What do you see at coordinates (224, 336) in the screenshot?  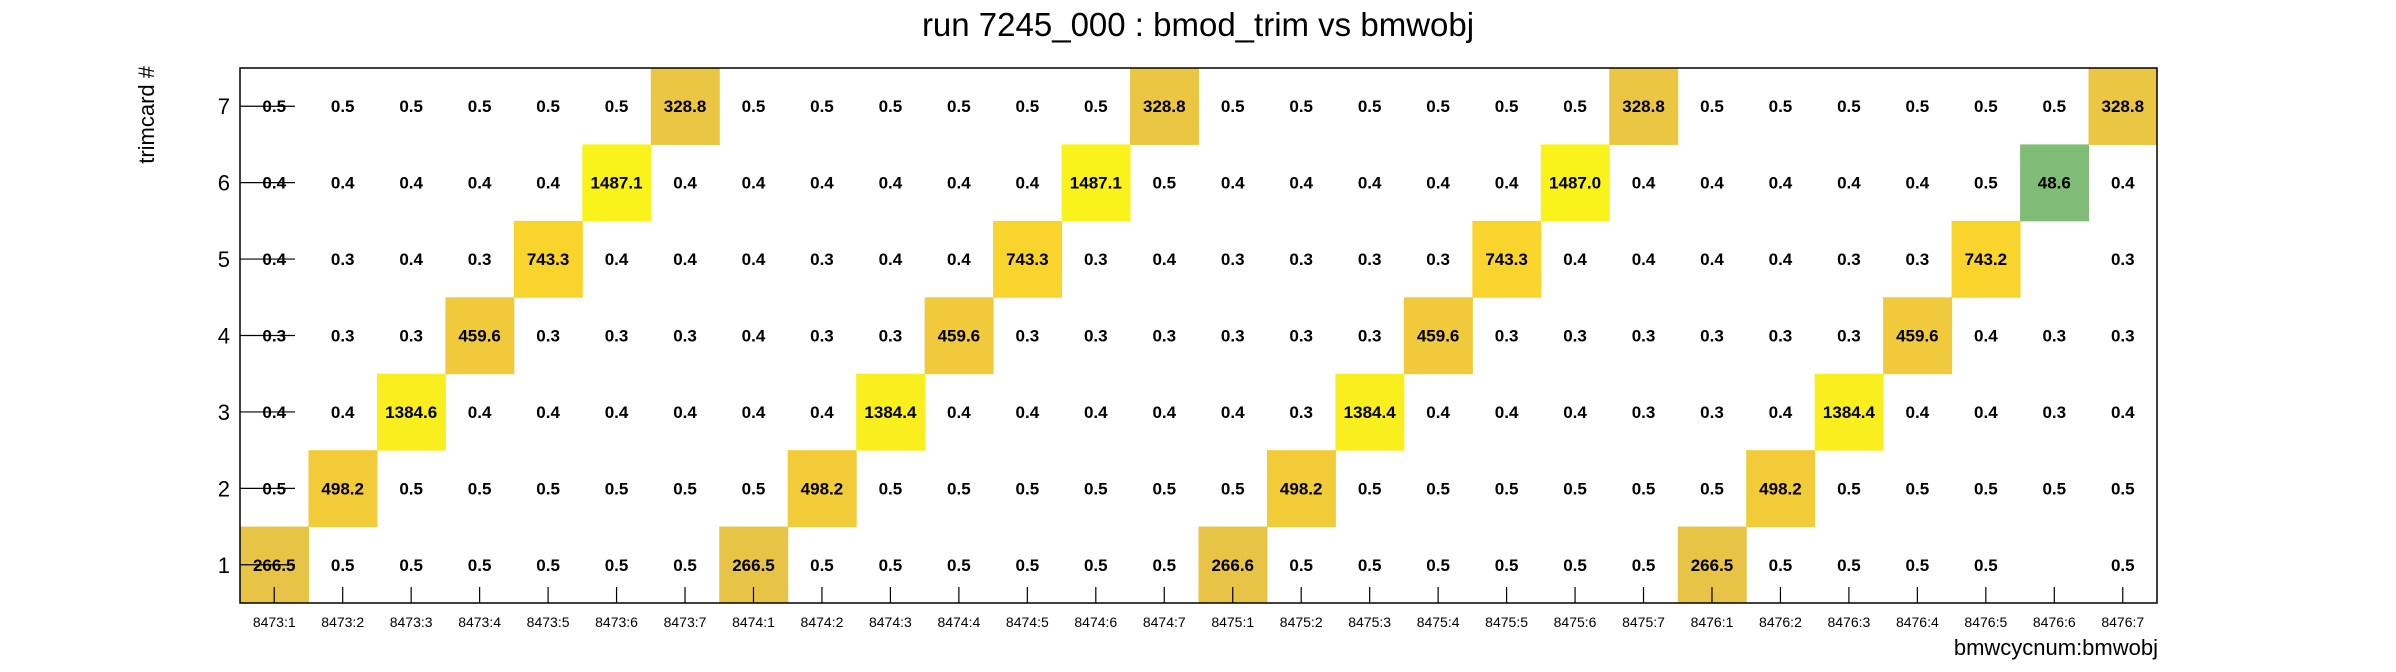 I see `y-tick-label: 4` at bounding box center [224, 336].